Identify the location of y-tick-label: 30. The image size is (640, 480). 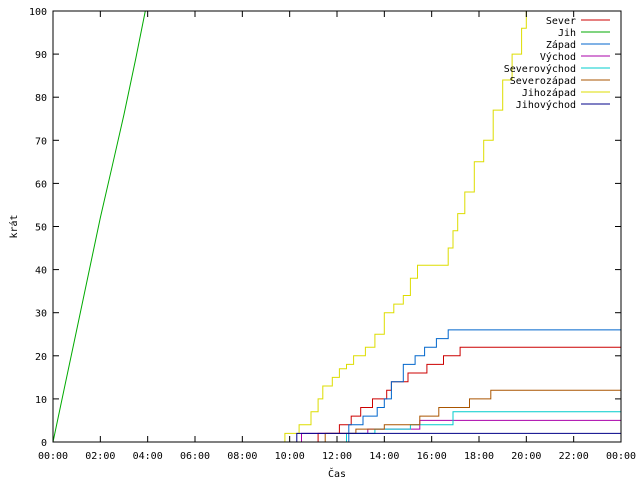
(41, 314).